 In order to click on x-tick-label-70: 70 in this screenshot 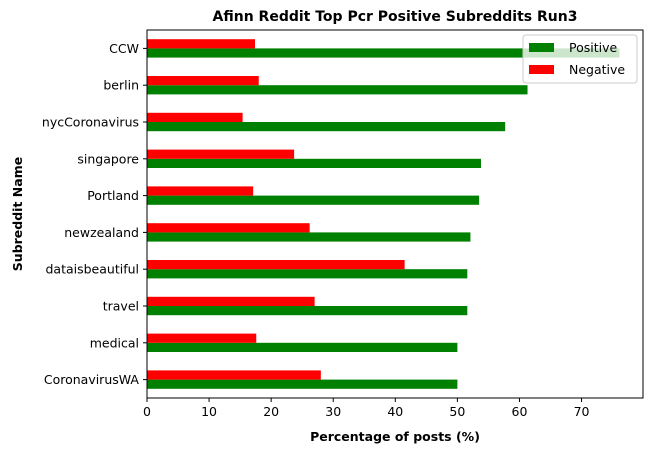, I will do `click(582, 411)`.